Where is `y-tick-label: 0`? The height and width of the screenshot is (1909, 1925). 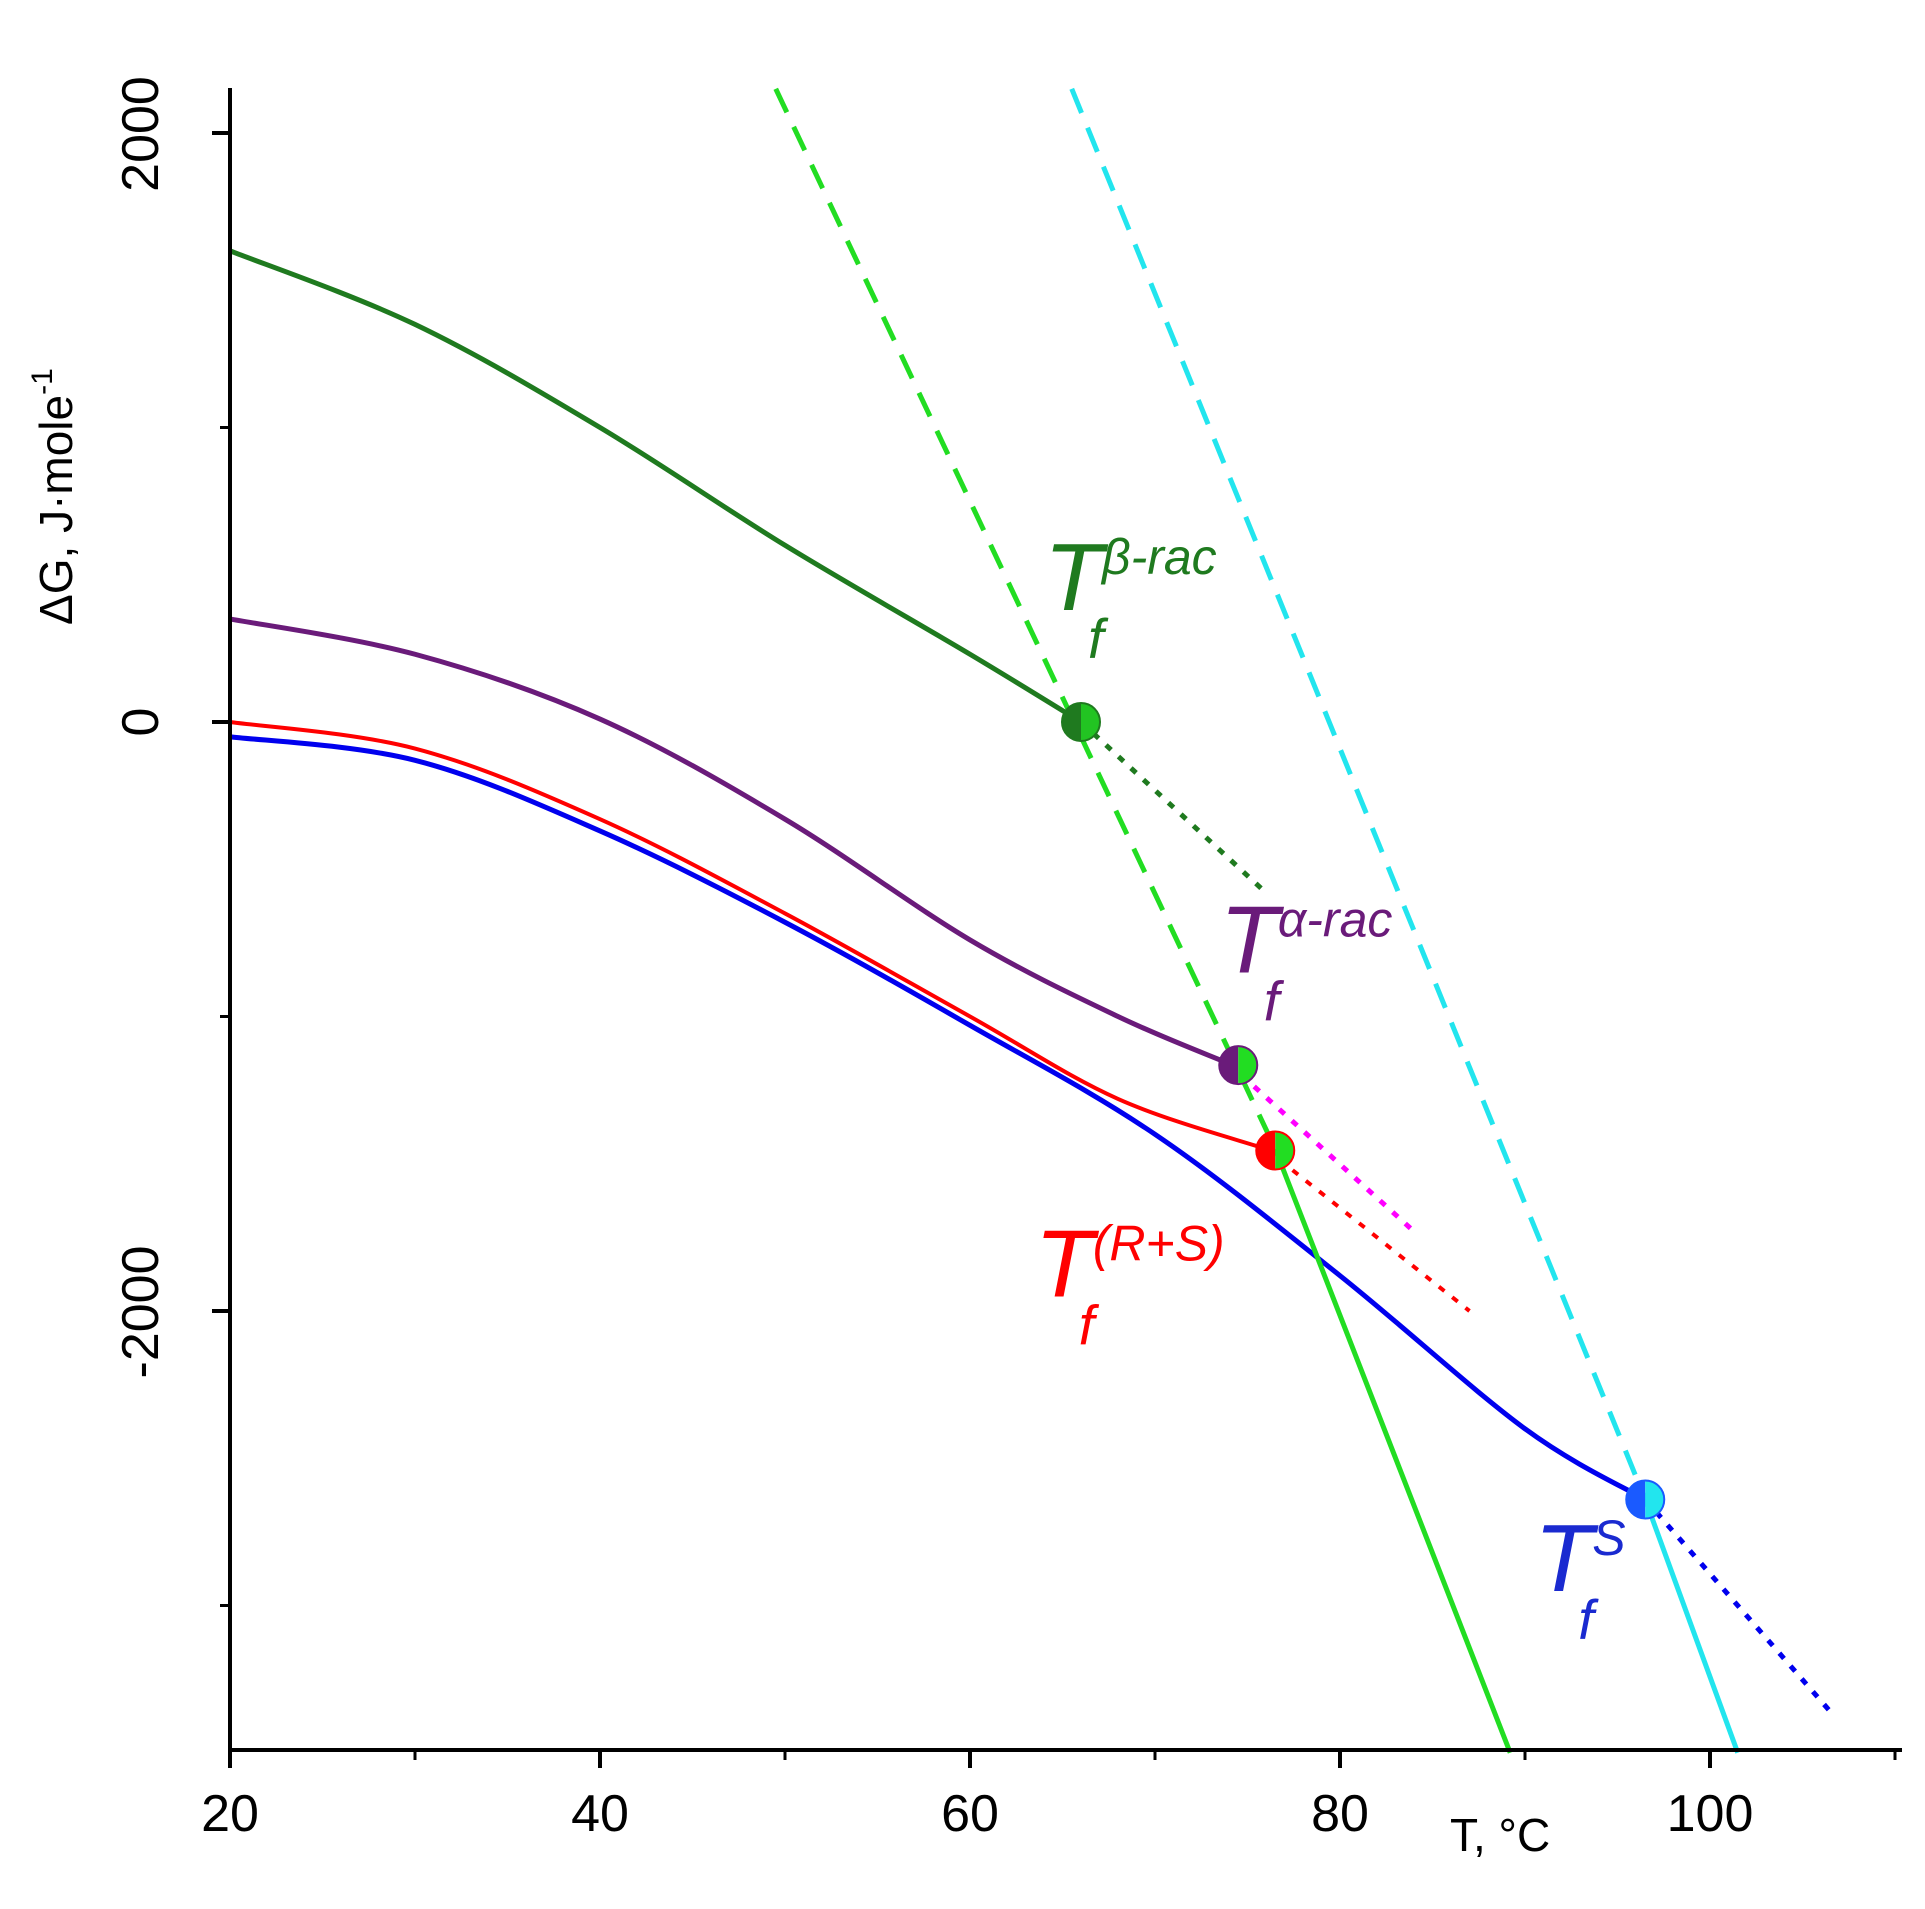
y-tick-label: 0 is located at coordinates (141, 722).